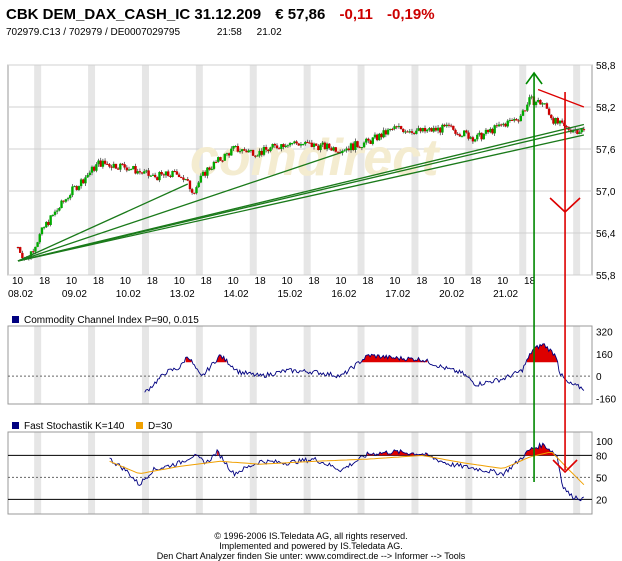 This screenshot has width=622, height=561. I want to click on chart-watermark: comdirect, so click(315, 158).